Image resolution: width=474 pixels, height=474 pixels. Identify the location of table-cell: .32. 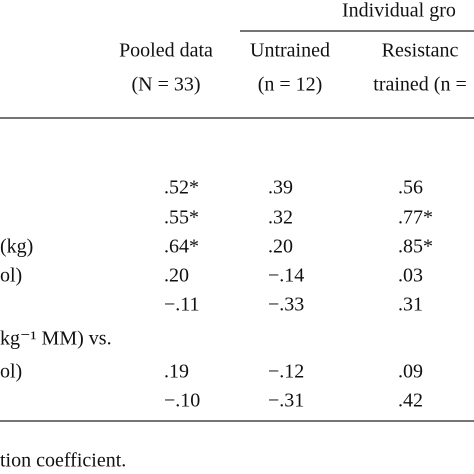
(280, 218).